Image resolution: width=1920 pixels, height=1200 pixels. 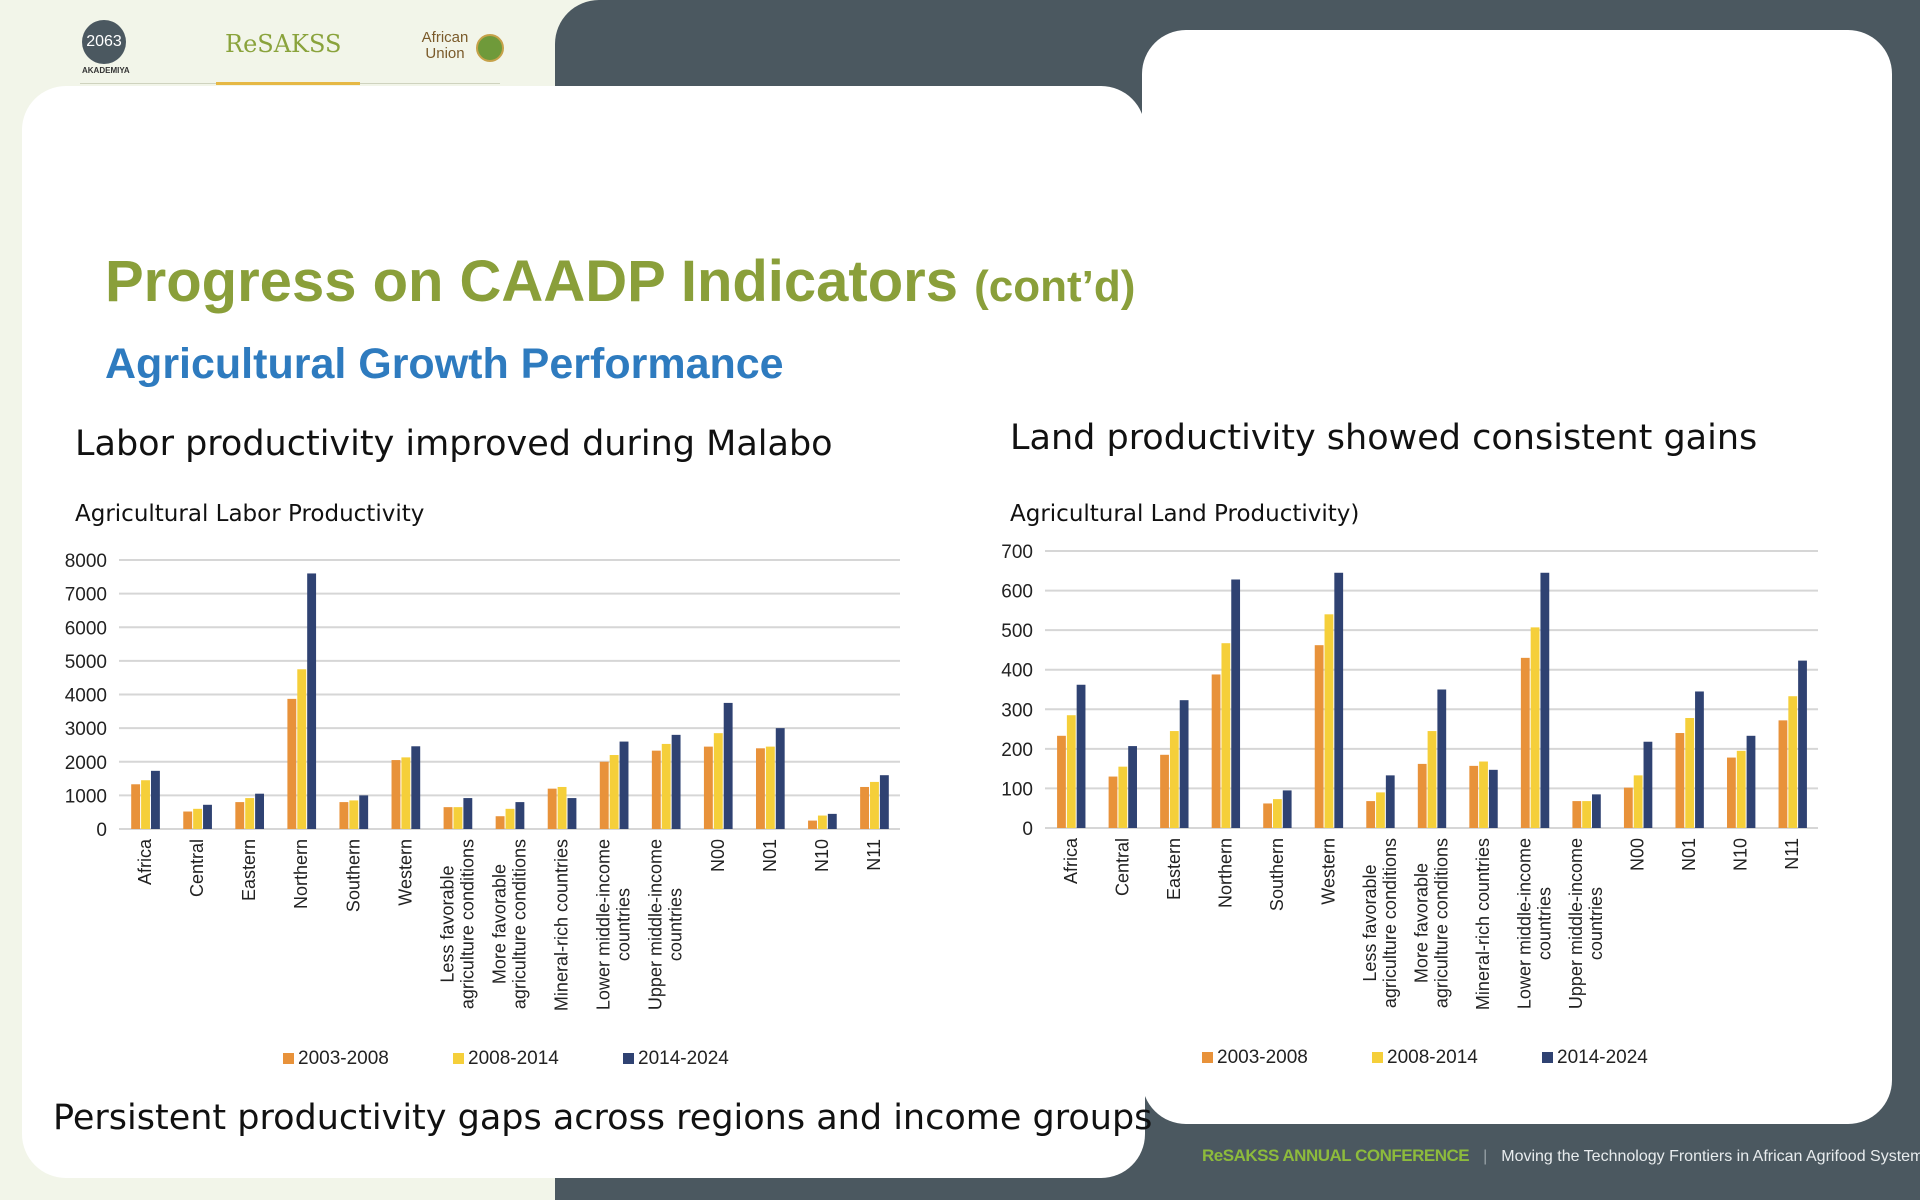 I want to click on x-category-label: Northern, so click(x=1225, y=873).